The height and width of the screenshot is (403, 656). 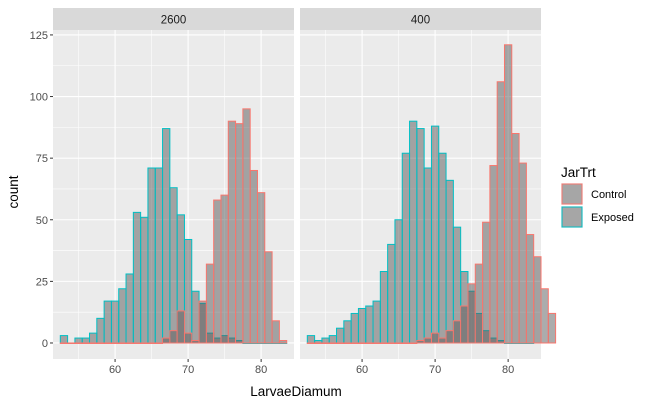 What do you see at coordinates (39, 98) in the screenshot?
I see `y-tick-label: 100` at bounding box center [39, 98].